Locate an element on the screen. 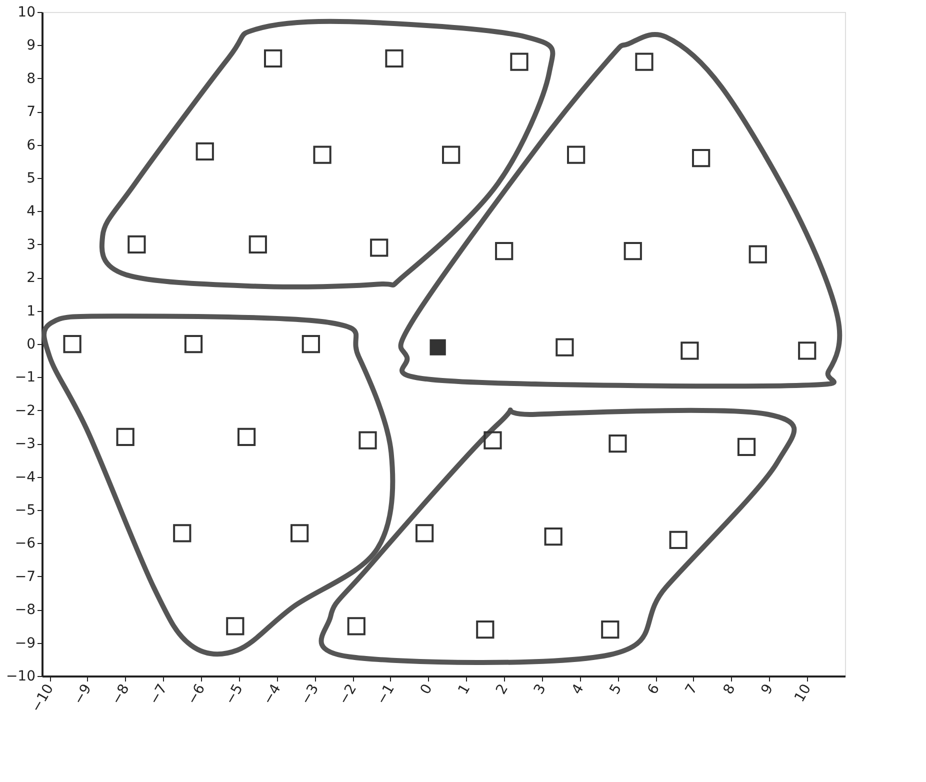 This screenshot has width=926, height=782. x-tick-label: 6 is located at coordinates (654, 689).